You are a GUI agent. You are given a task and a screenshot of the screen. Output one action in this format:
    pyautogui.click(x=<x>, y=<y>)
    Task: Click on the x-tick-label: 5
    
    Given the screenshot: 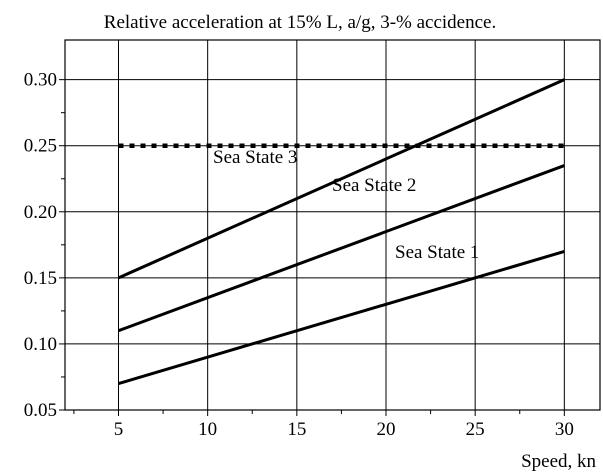 What is the action you would take?
    pyautogui.click(x=119, y=429)
    